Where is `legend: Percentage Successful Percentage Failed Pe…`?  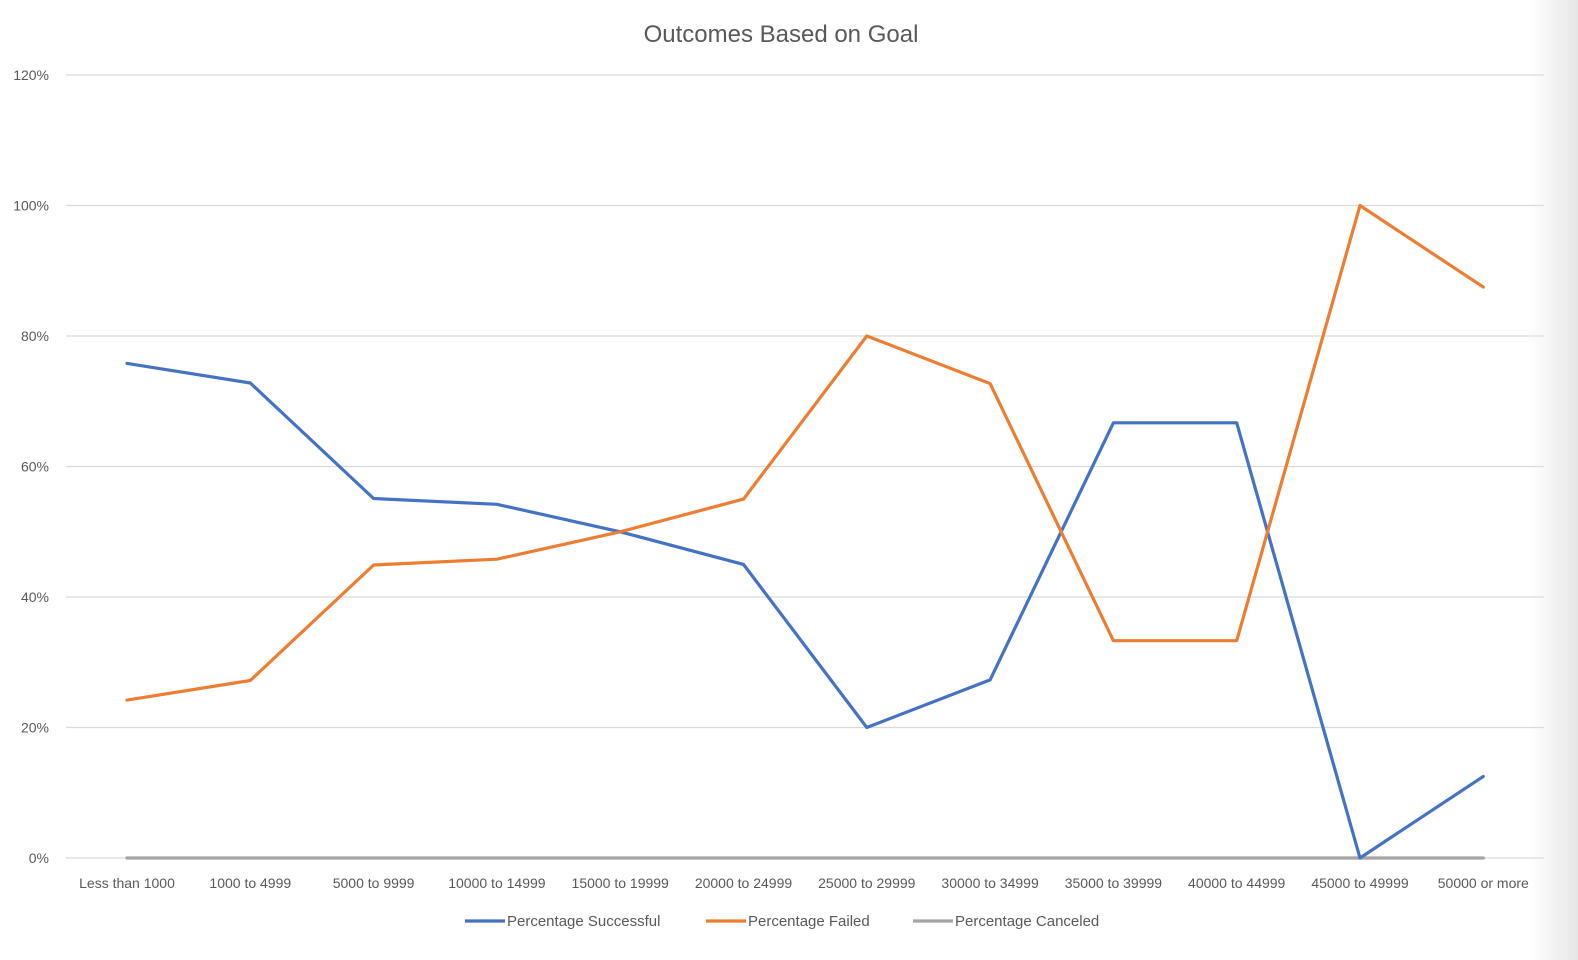 legend: Percentage Successful Percentage Failed Pe… is located at coordinates (782, 921).